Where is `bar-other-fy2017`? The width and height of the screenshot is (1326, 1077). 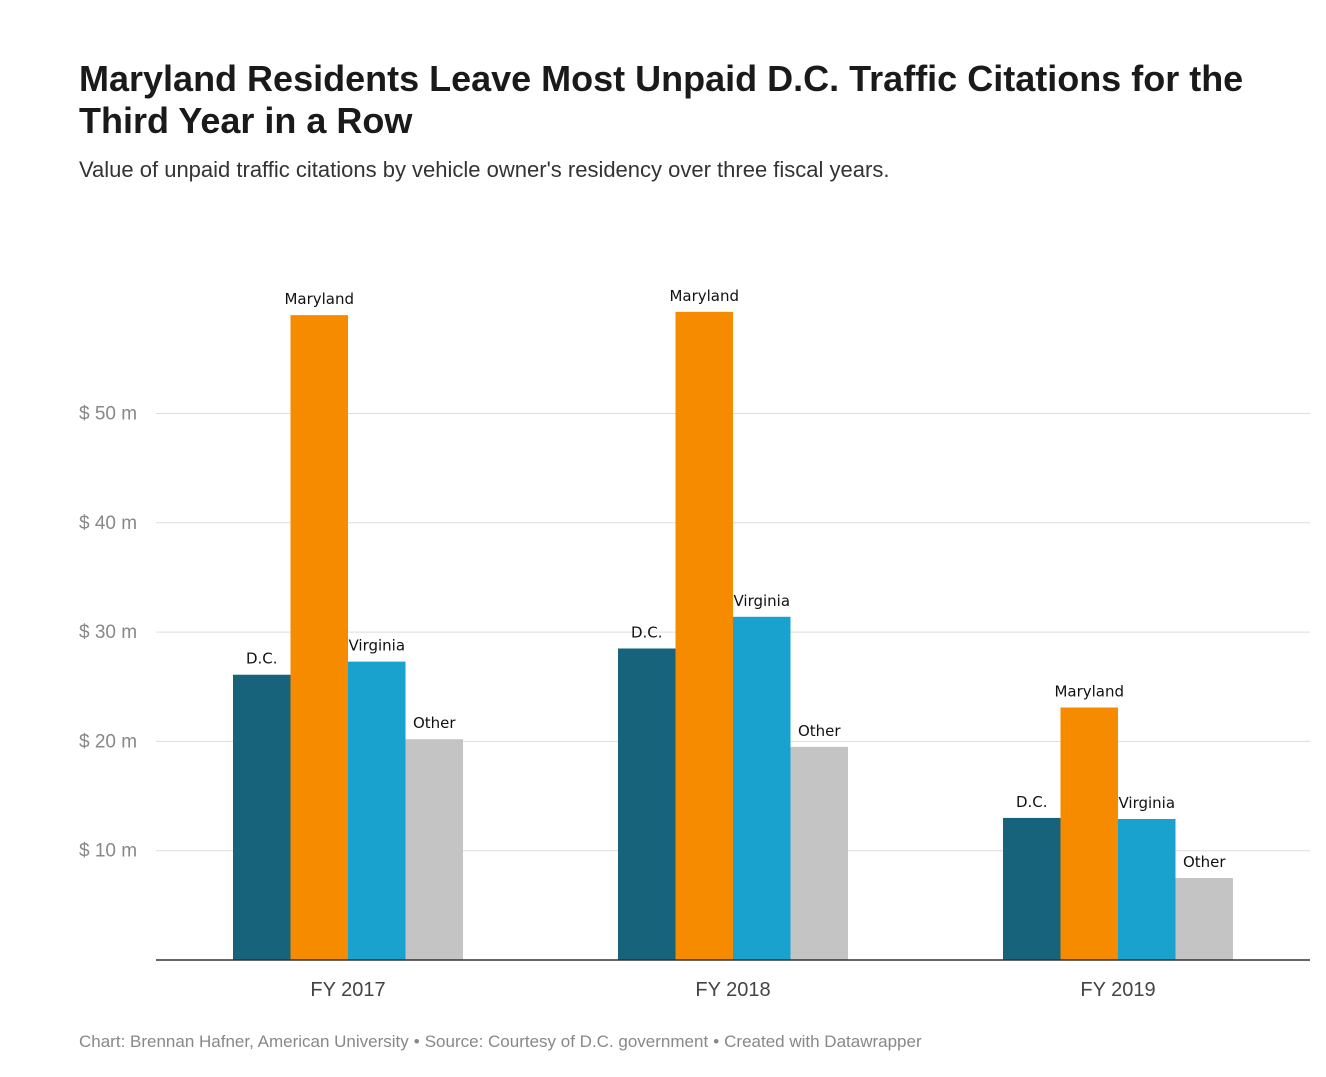 bar-other-fy2017 is located at coordinates (434, 849).